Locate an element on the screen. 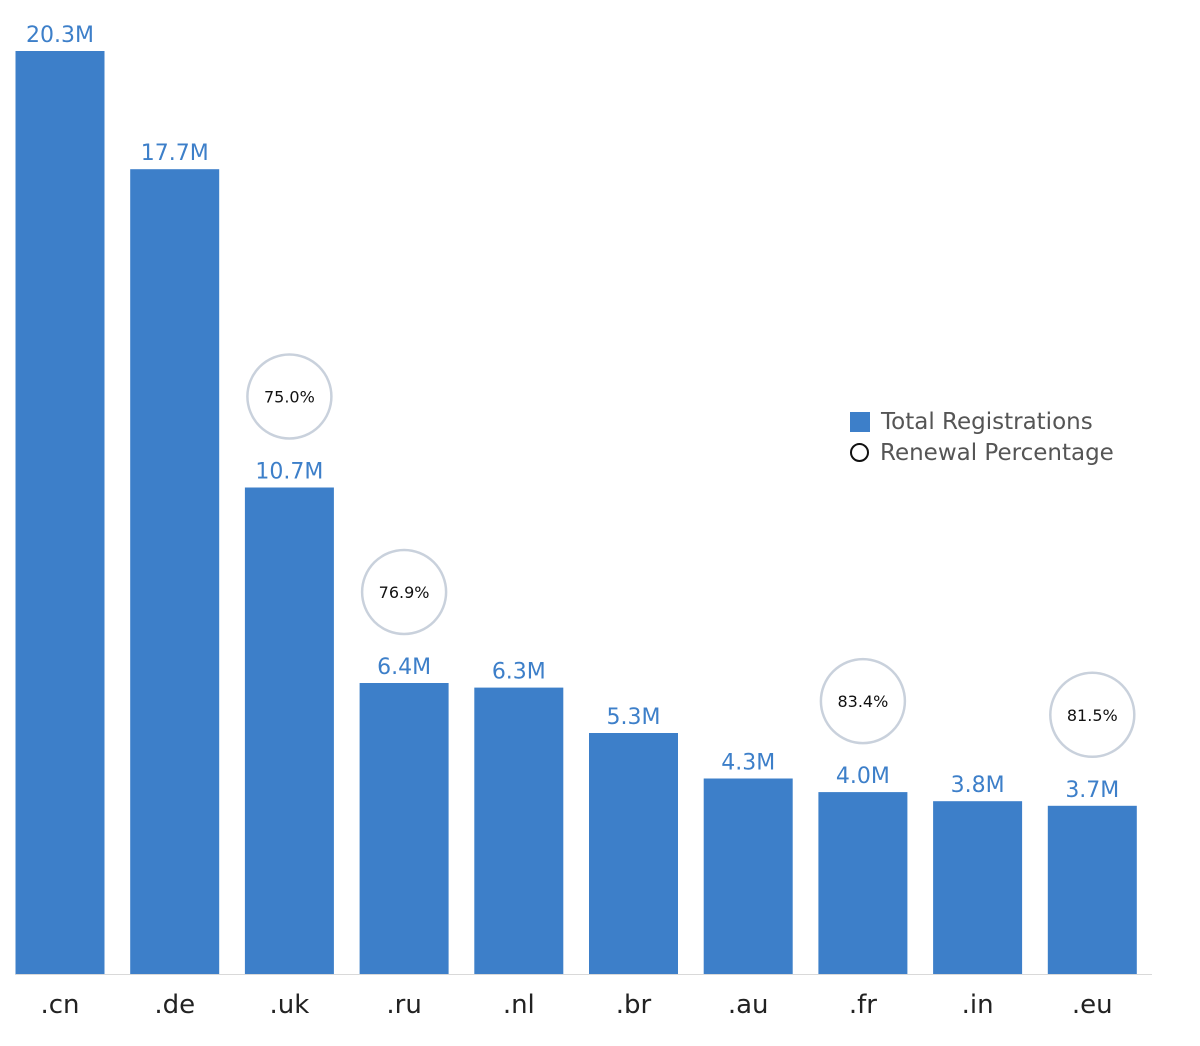  bar-value-label-uk: 10.7M is located at coordinates (289, 472).